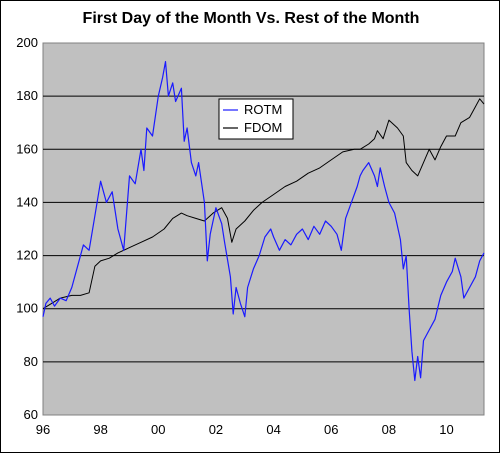 This screenshot has height=453, width=500. What do you see at coordinates (158, 429) in the screenshot?
I see `x-tick-label: 00` at bounding box center [158, 429].